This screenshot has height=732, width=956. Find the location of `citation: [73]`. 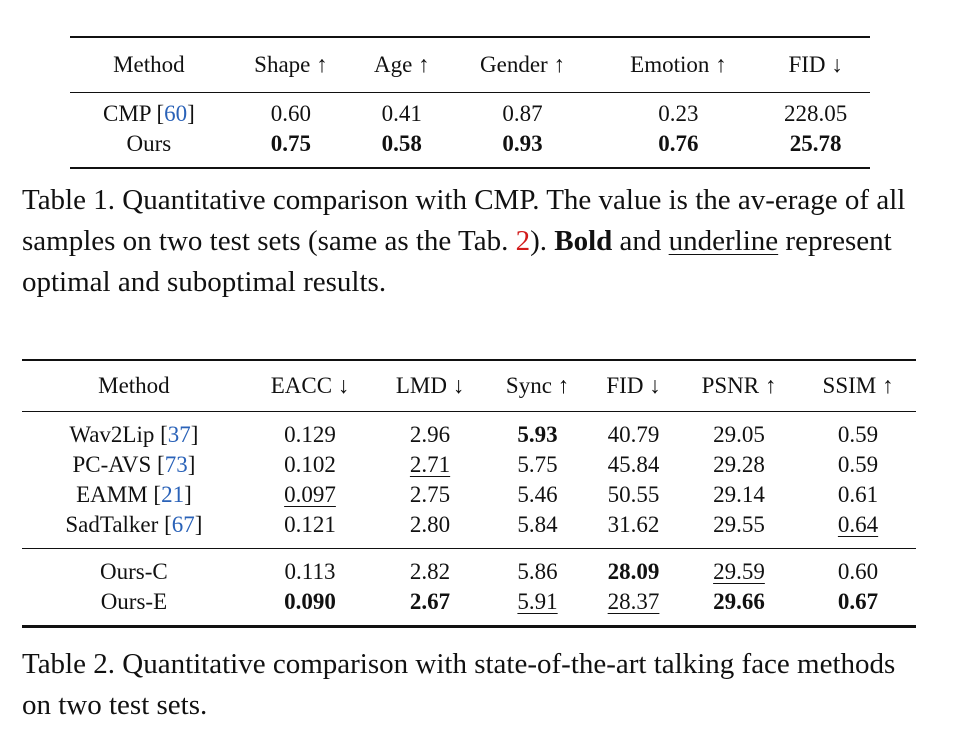

citation: [73] is located at coordinates (176, 464).